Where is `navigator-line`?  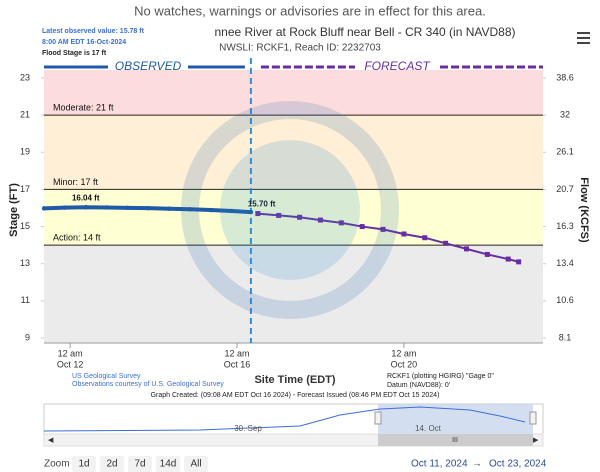
navigator-line is located at coordinates (284, 419).